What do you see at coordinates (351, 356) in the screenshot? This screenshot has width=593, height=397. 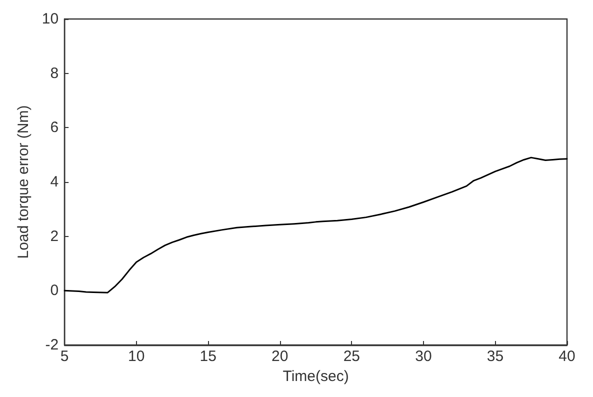 I see `x-tick-label: 25` at bounding box center [351, 356].